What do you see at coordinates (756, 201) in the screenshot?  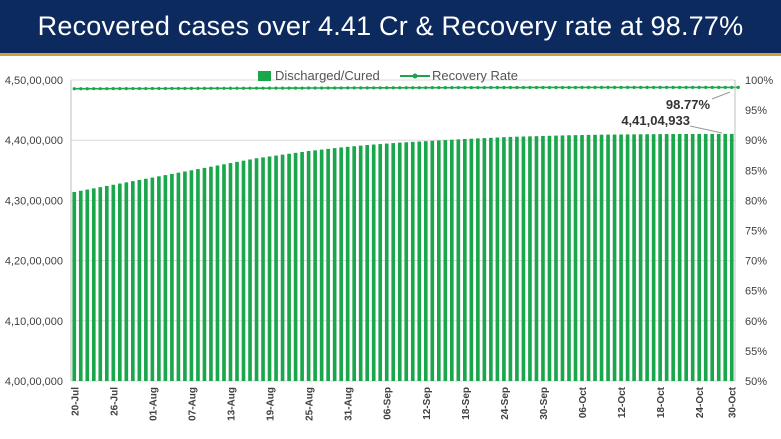 I see `y-right-tick-label: 80%` at bounding box center [756, 201].